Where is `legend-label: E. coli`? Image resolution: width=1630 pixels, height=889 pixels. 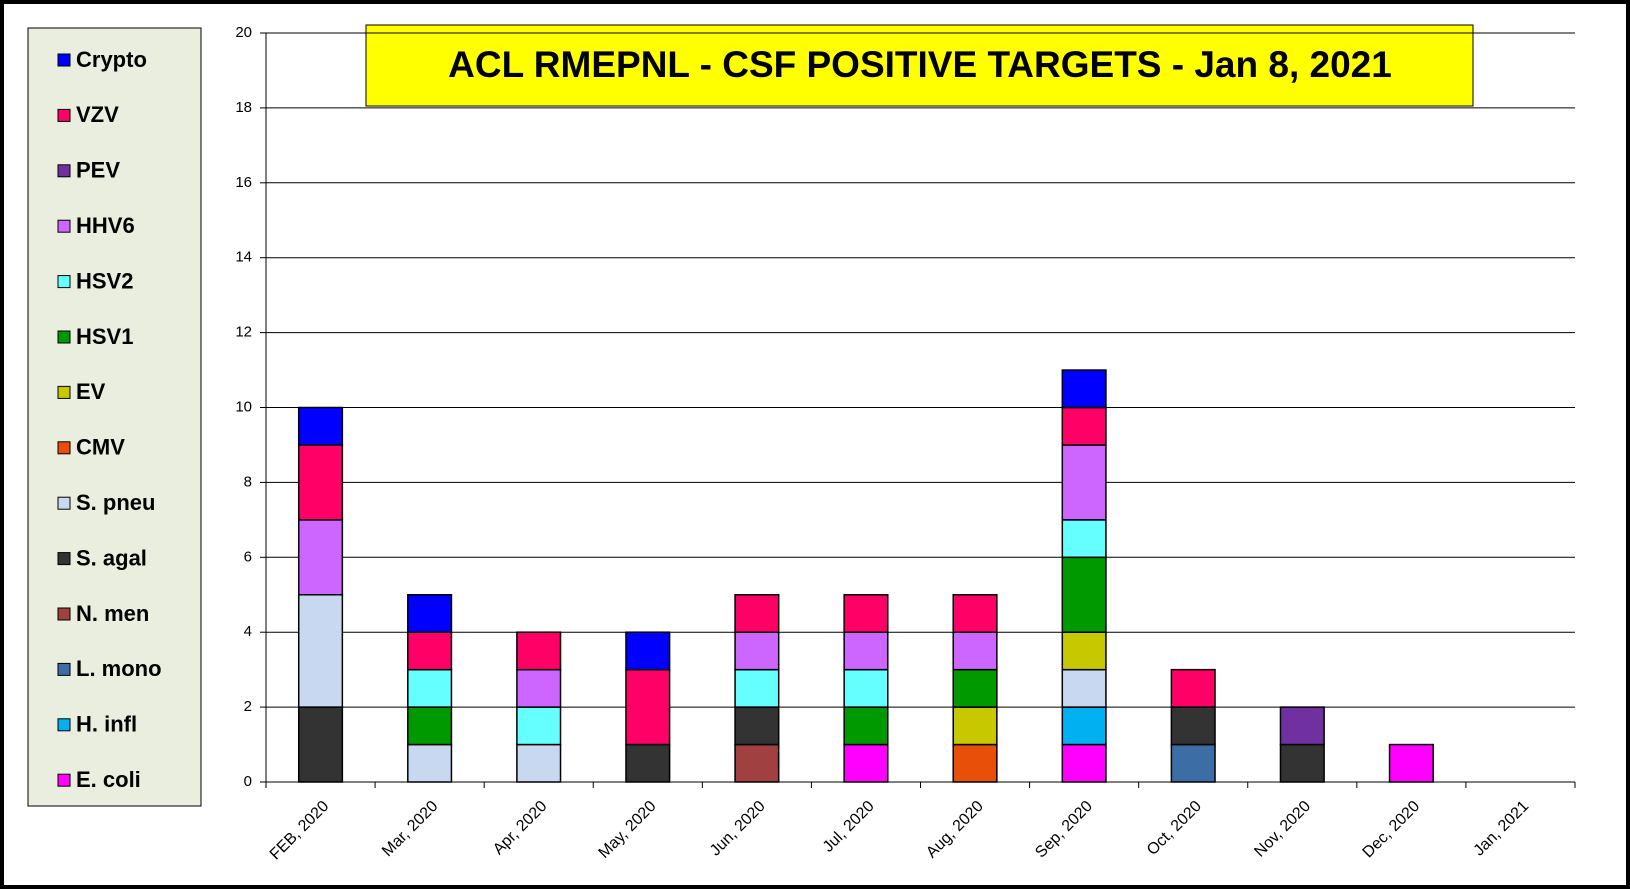
legend-label: E. coli is located at coordinates (108, 779).